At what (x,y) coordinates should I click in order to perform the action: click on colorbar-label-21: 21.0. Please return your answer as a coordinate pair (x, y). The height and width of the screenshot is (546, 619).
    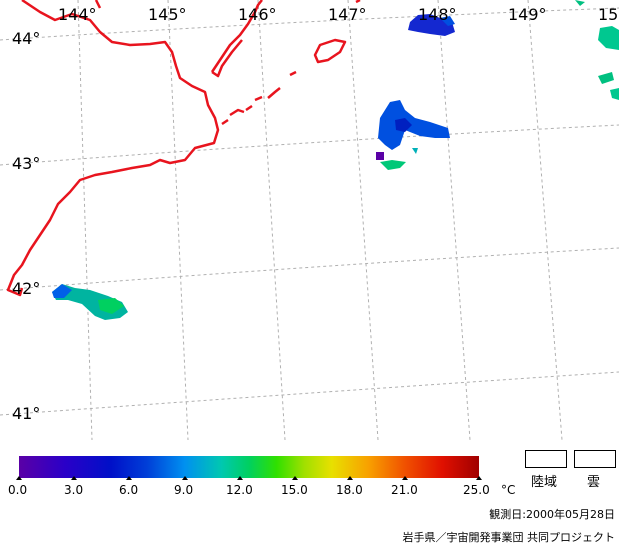
    Looking at the image, I should click on (404, 490).